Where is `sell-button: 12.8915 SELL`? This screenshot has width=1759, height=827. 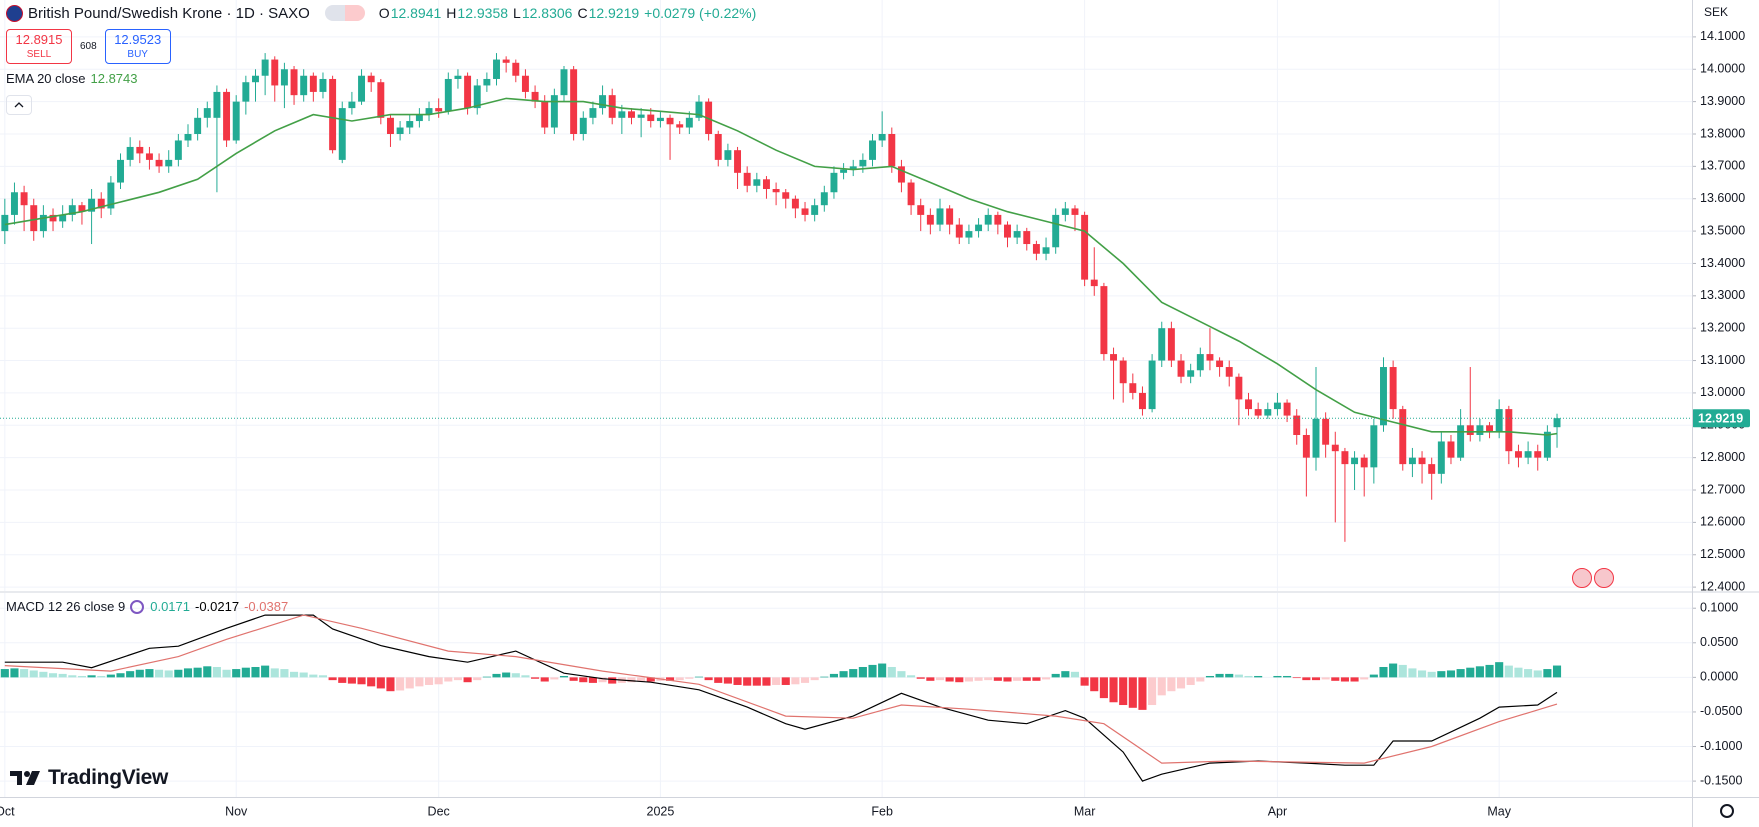 sell-button: 12.8915 SELL is located at coordinates (39, 46).